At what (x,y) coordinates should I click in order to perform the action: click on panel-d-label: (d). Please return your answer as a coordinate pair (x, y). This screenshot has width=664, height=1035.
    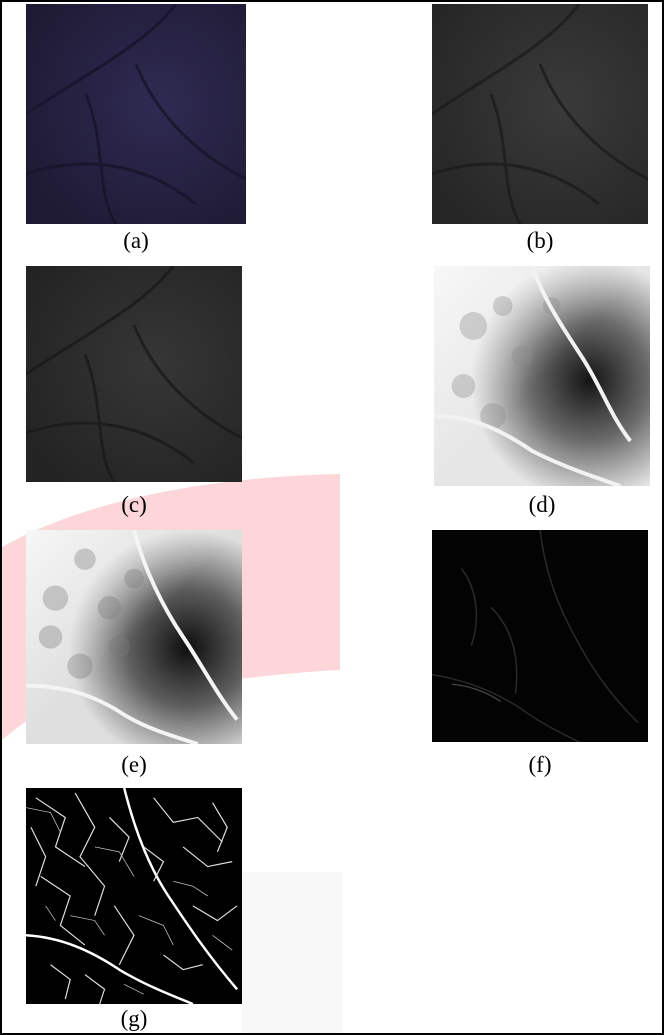
    Looking at the image, I should click on (542, 504).